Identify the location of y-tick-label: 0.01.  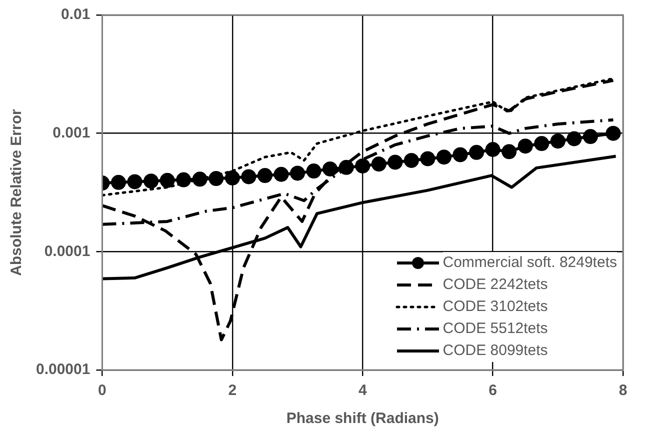
(75, 15).